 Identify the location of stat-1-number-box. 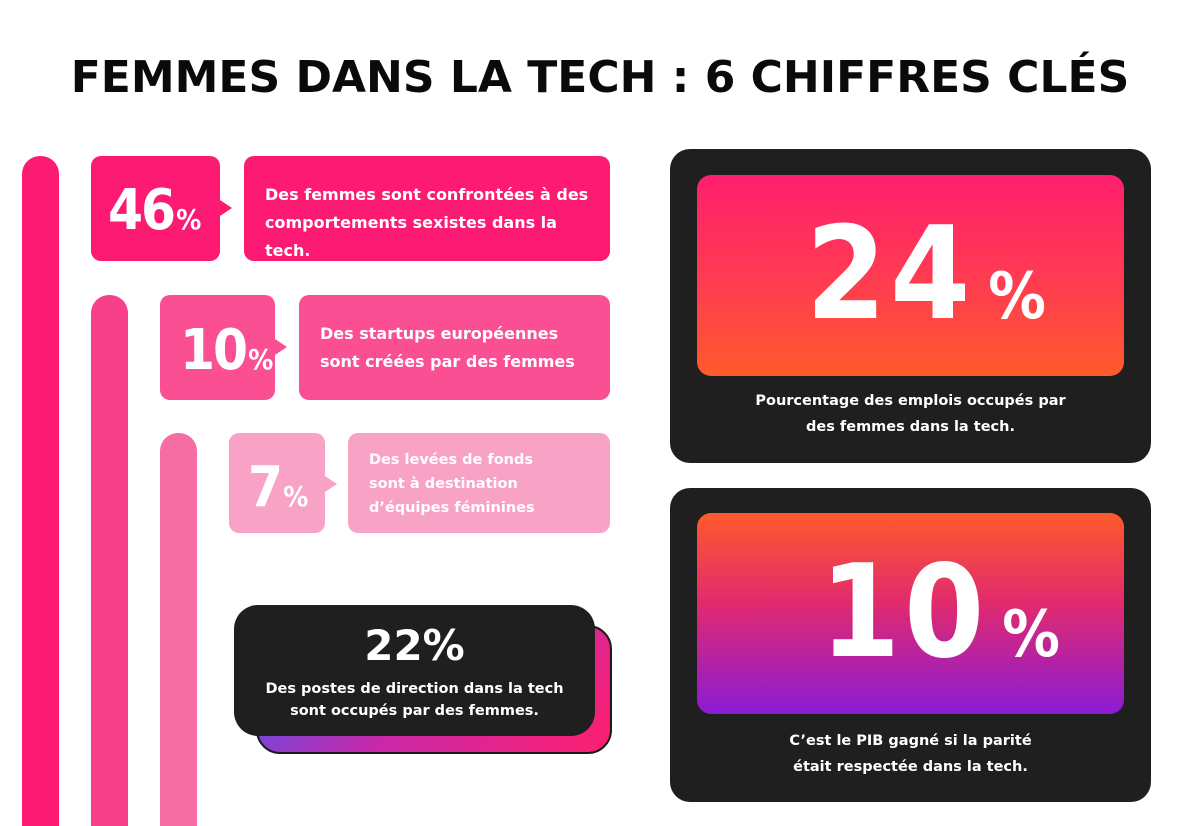
(155, 208).